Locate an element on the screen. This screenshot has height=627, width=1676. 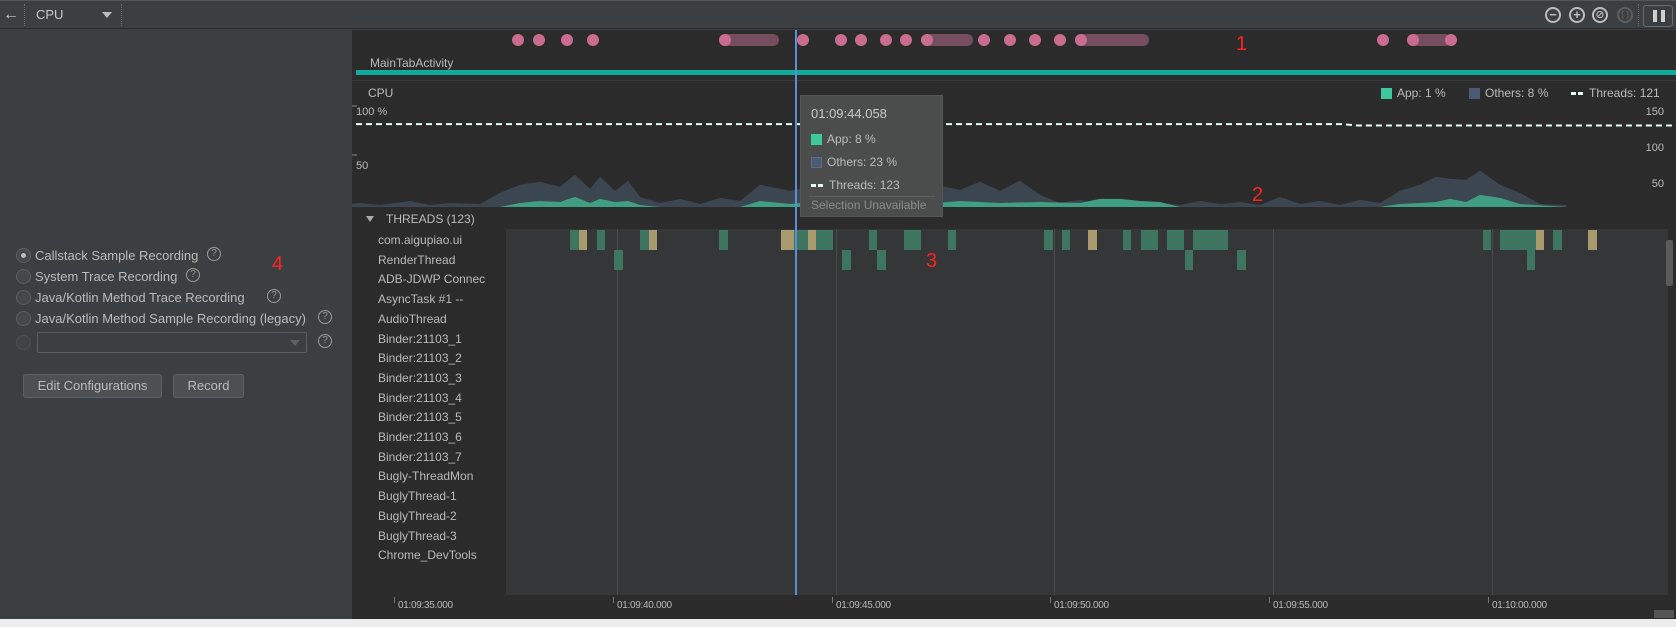
profiler-selector-label: CPU is located at coordinates (50, 14).